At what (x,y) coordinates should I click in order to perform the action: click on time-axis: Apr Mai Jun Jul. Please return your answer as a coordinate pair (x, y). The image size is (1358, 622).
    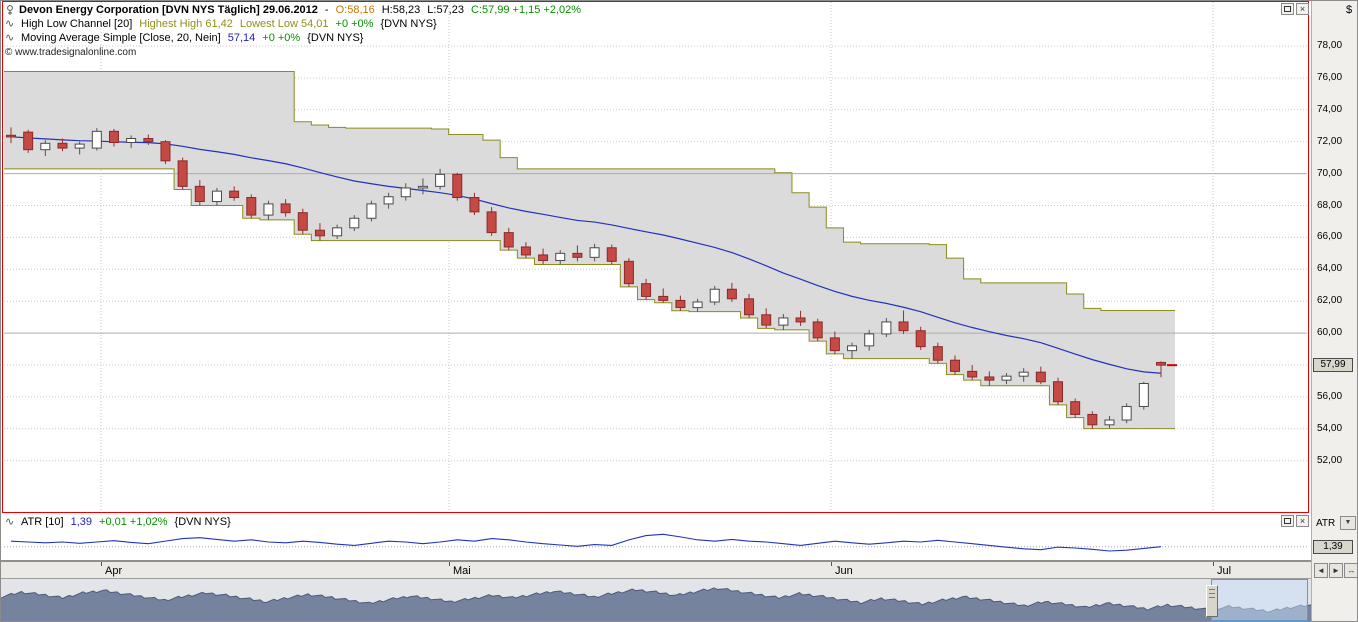
    Looking at the image, I should click on (656, 570).